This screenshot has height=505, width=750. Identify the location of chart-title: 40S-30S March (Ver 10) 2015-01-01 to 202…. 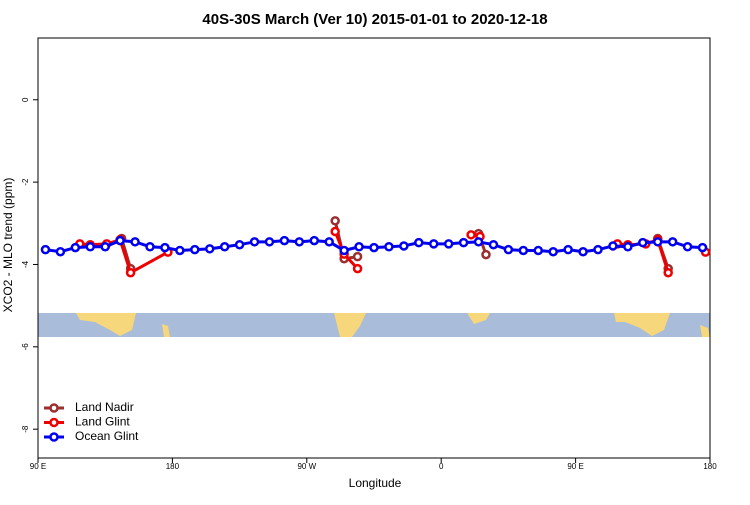
(374, 19).